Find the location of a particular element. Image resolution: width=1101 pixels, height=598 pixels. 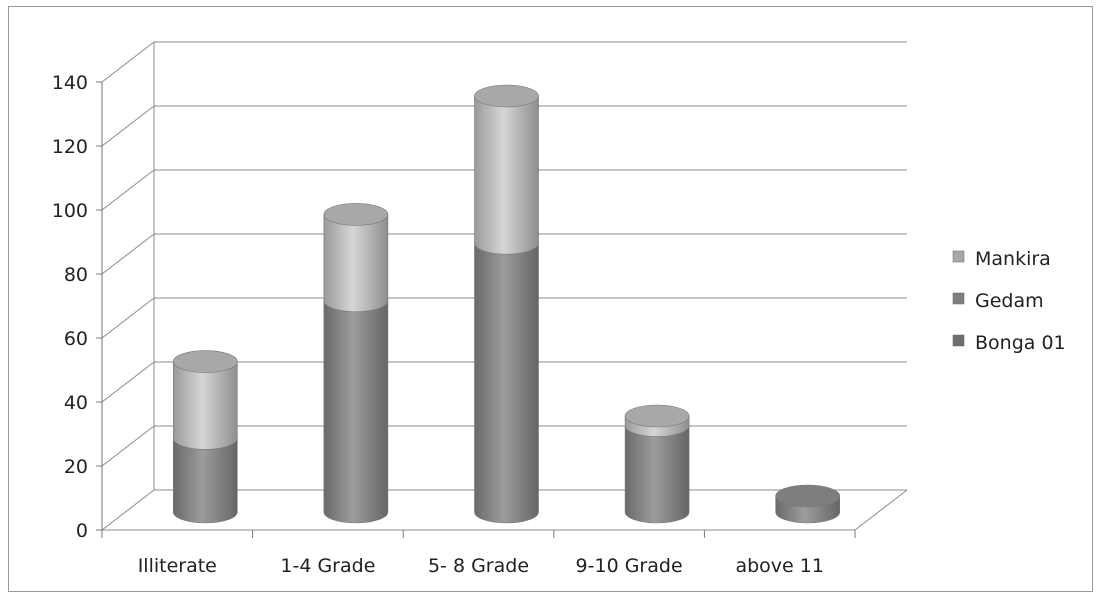

y-tick-label: 20 is located at coordinates (76, 467).